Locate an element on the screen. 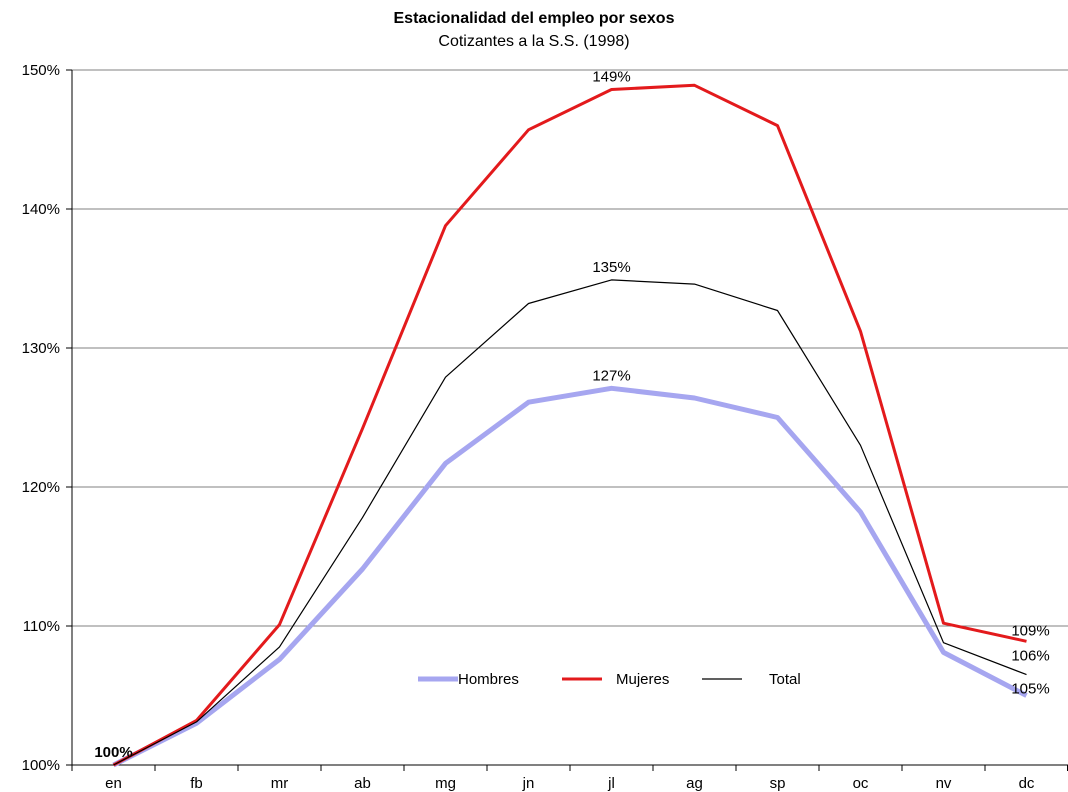 The height and width of the screenshot is (792, 1068). data-label: 149% is located at coordinates (611, 76).